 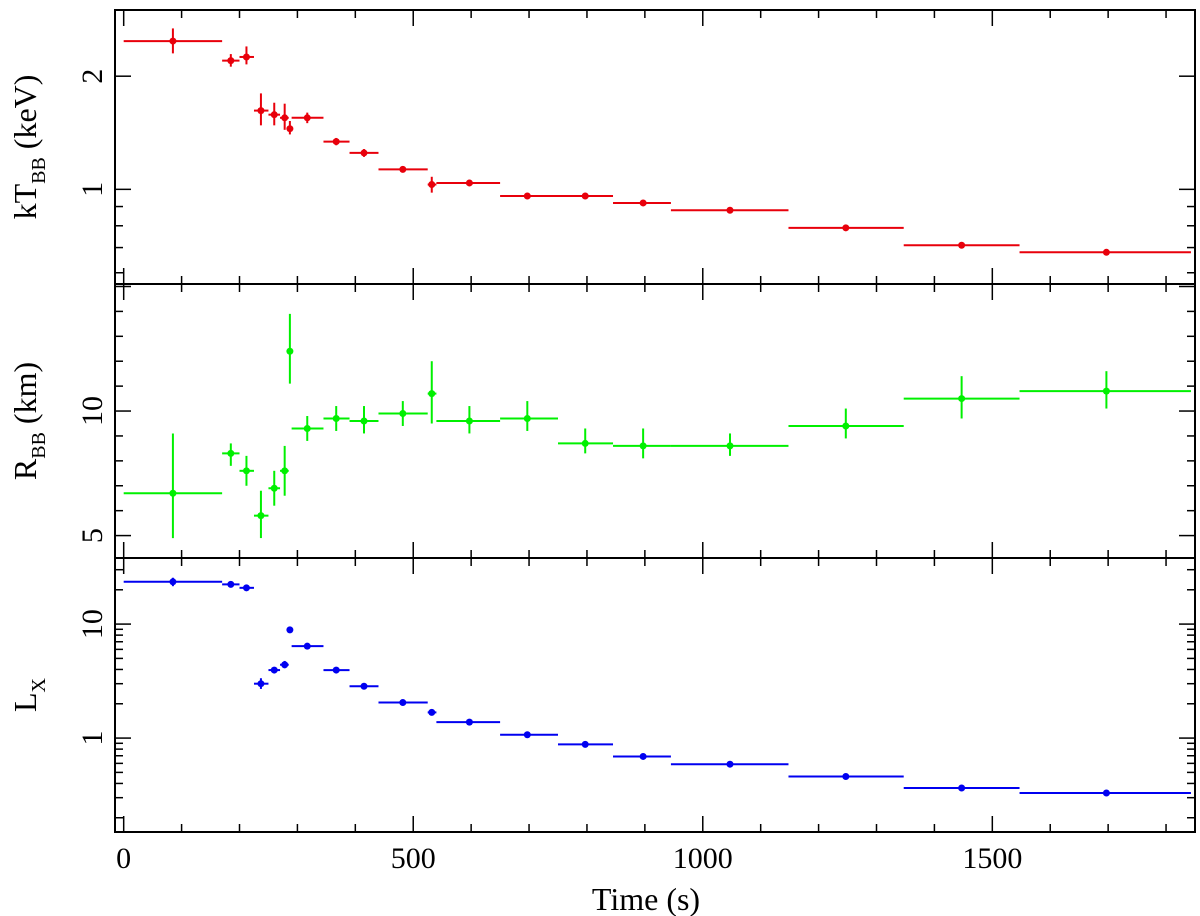 I want to click on y-axis-label: RBB (km), so click(x=28, y=421).